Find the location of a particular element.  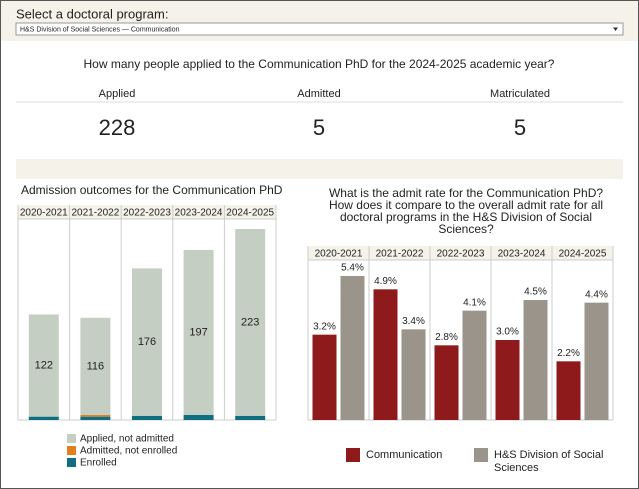

value-label: 5.4% is located at coordinates (352, 268).